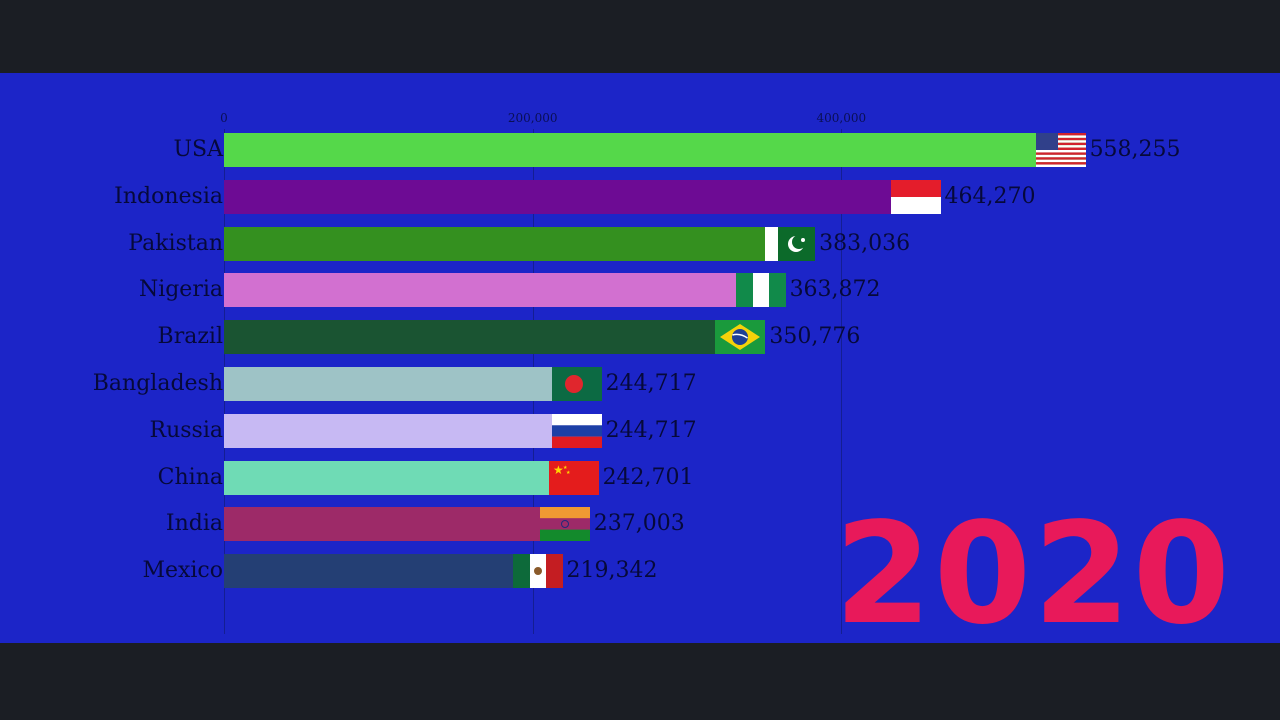  What do you see at coordinates (573, 477) in the screenshot?
I see `flag-icon: ★ ★ ★` at bounding box center [573, 477].